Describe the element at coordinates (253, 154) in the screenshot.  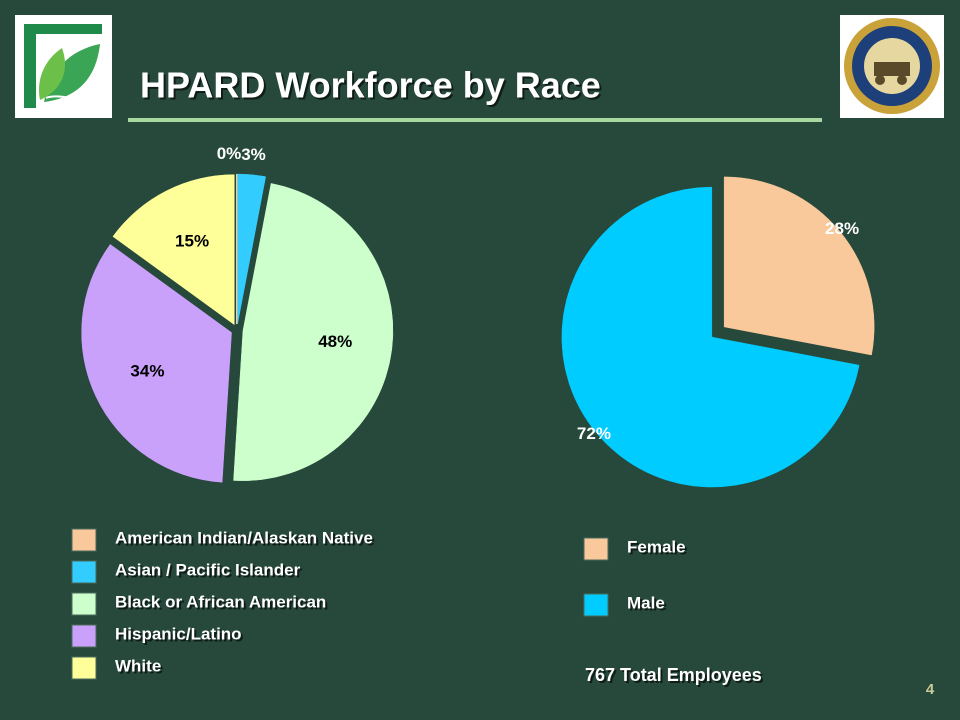
I see `slice-label: 3%` at that location.